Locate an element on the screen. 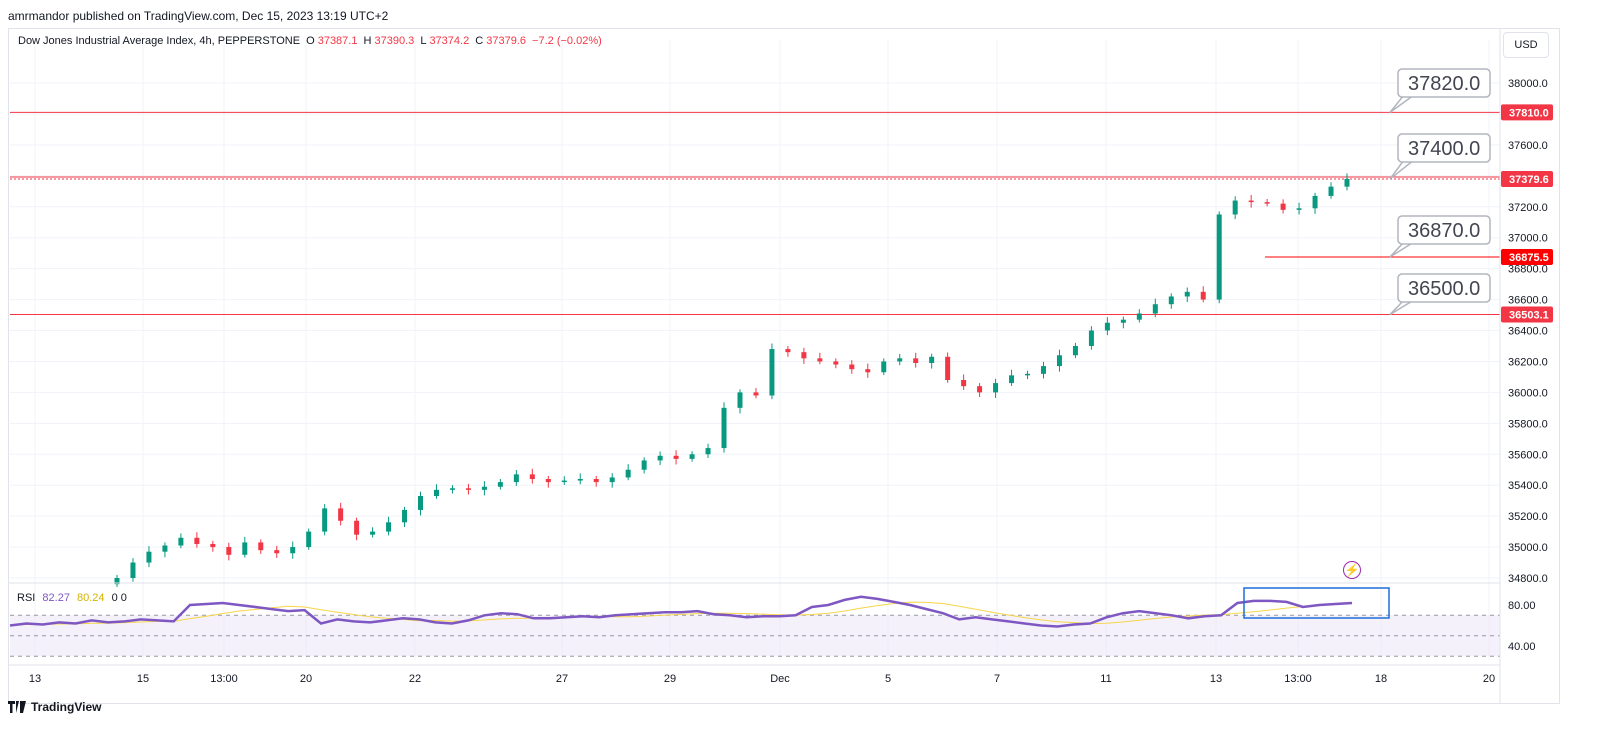  price-tick-label: 37000.0 is located at coordinates (1528, 239).